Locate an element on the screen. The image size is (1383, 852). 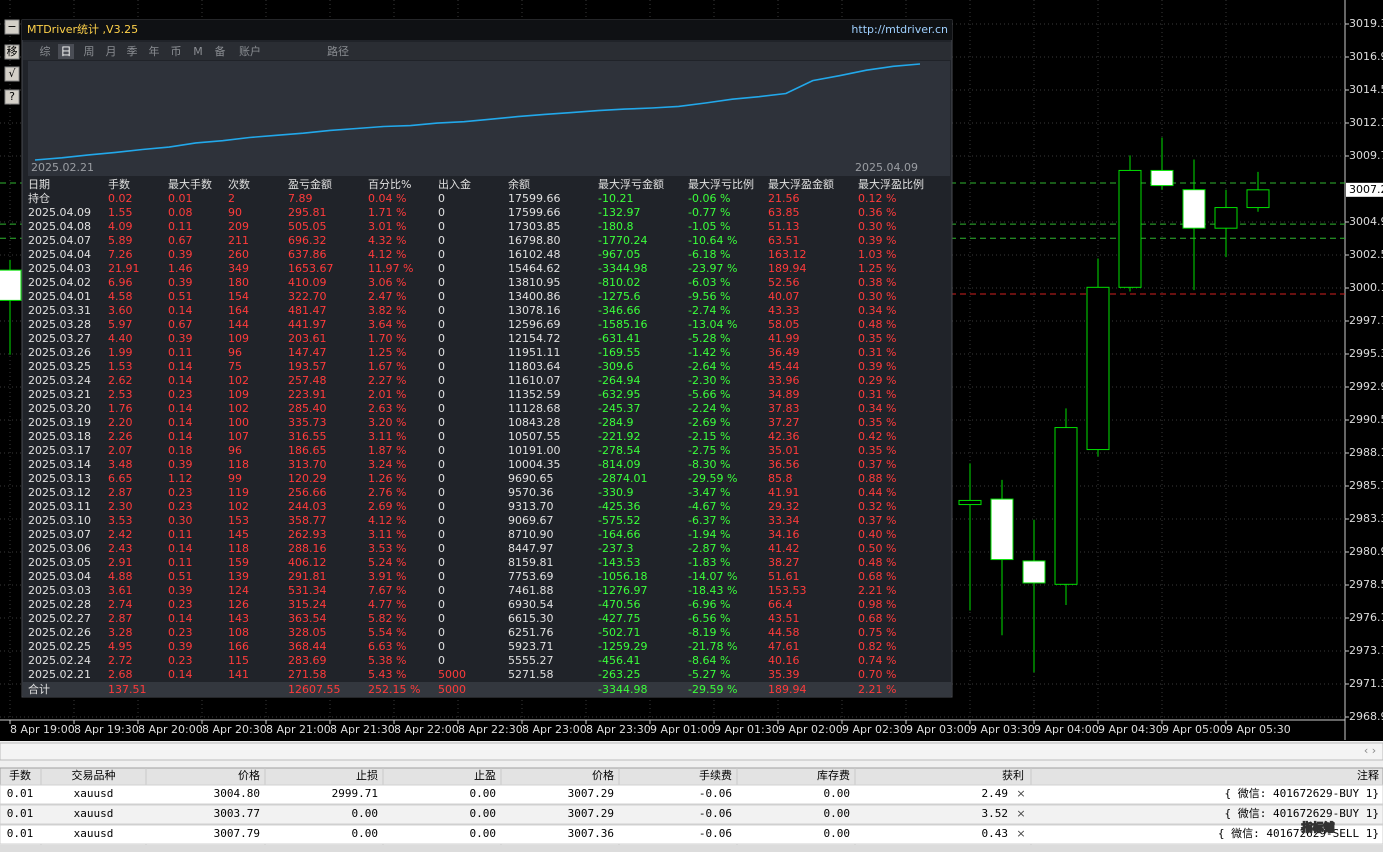
side-button-label: √ is located at coordinates (12, 73).